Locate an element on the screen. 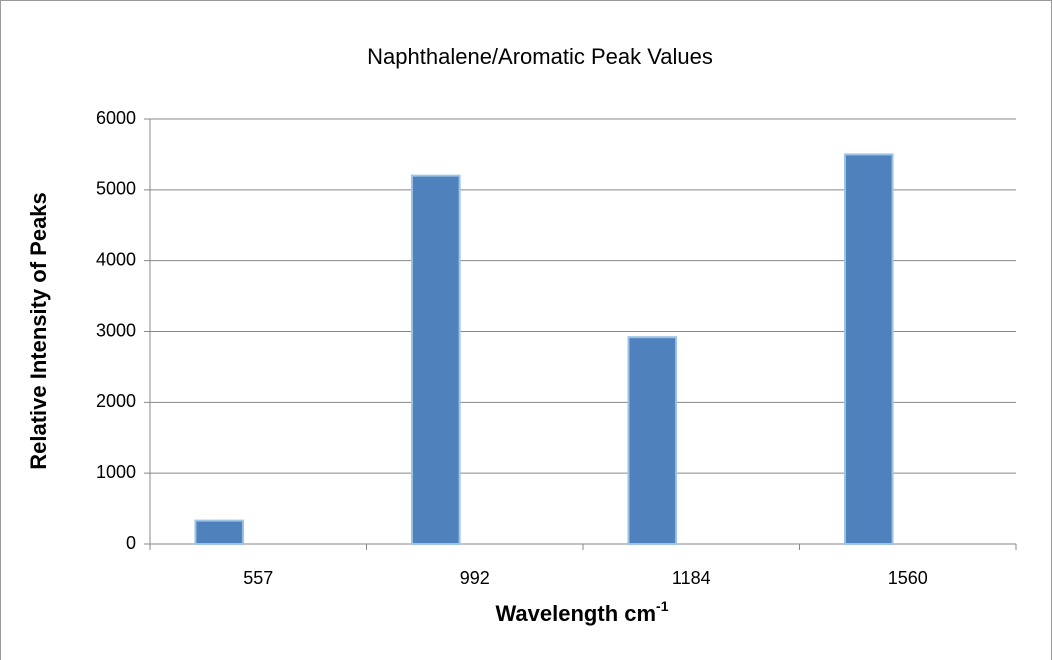  x-axis-label: Wavelength cm-1 is located at coordinates (581, 612).